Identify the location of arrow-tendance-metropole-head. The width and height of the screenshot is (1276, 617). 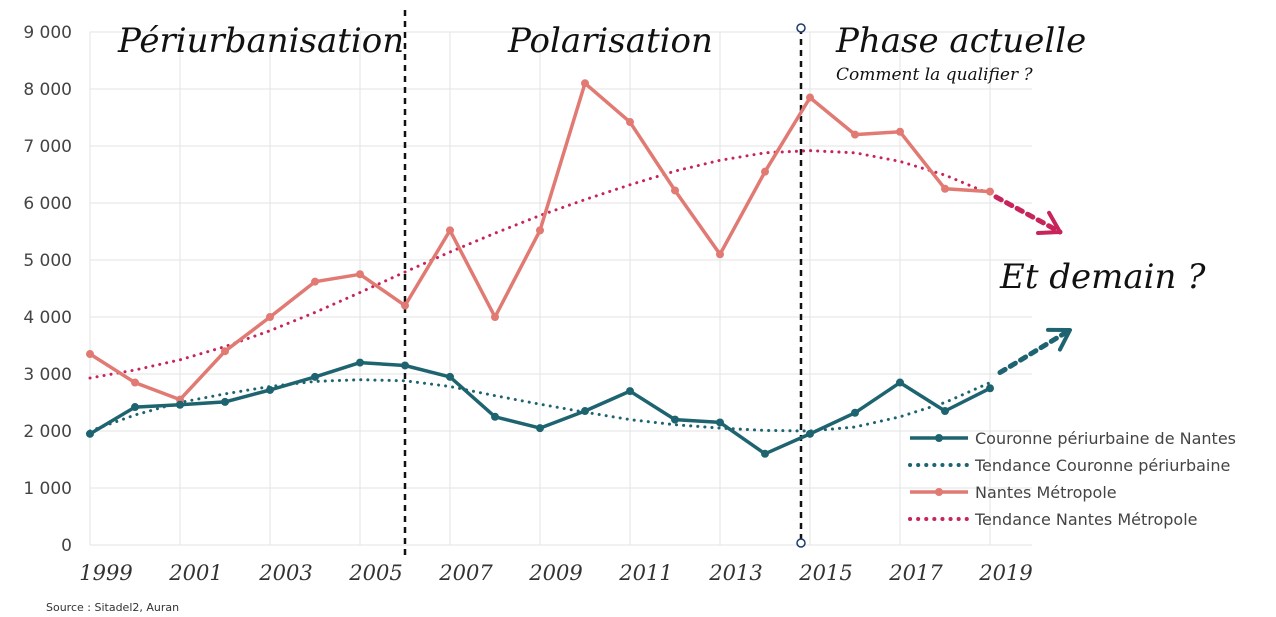
(1049, 223).